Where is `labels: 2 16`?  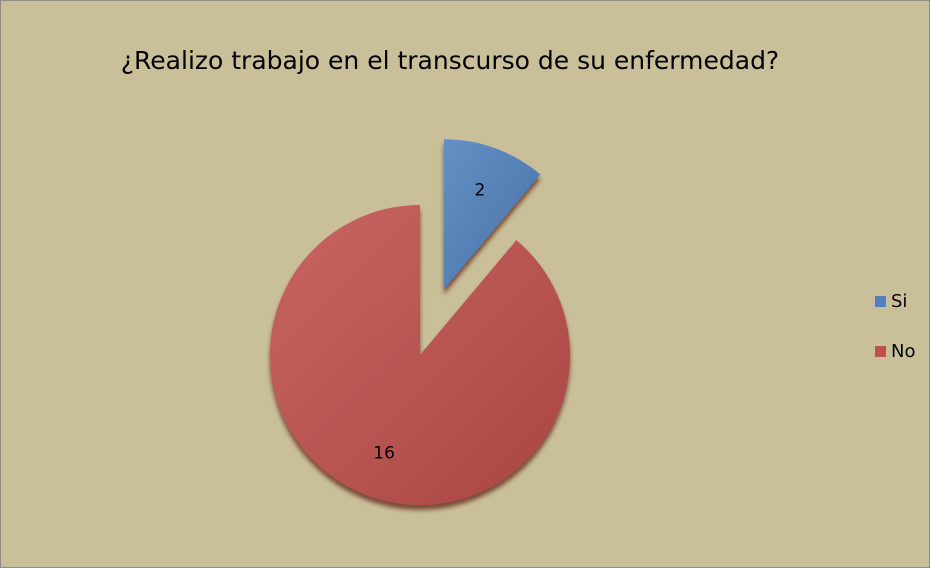 labels: 2 16 is located at coordinates (429, 322).